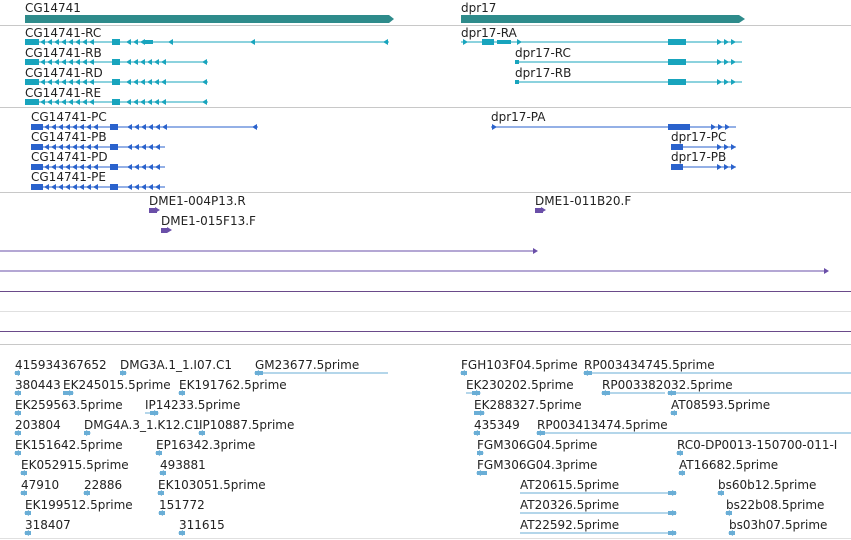  I want to click on protein-label: dpr17-PB, so click(699, 157).